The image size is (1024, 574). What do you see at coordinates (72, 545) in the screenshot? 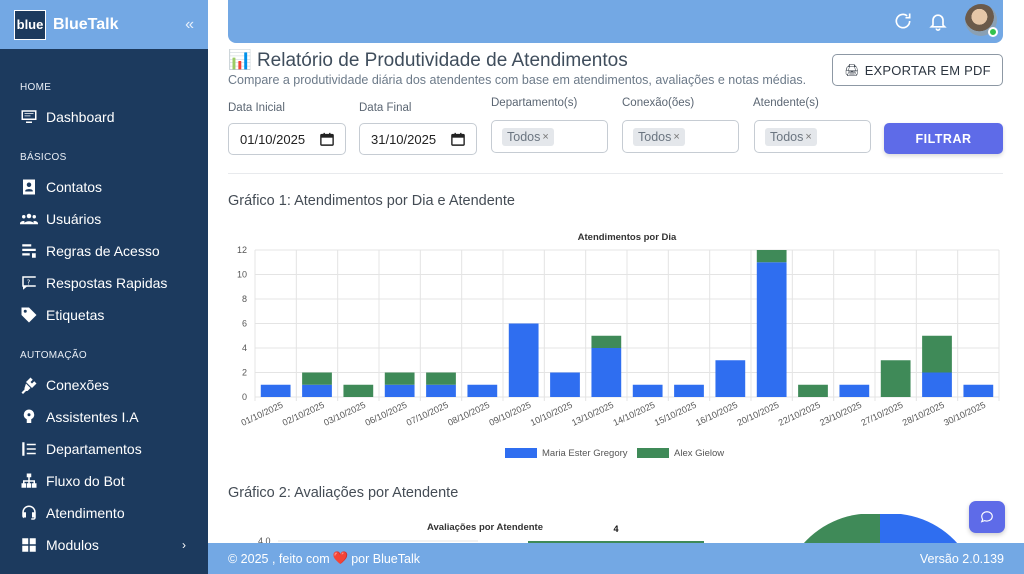
I see `sidebar-item-label: Modulos` at bounding box center [72, 545].